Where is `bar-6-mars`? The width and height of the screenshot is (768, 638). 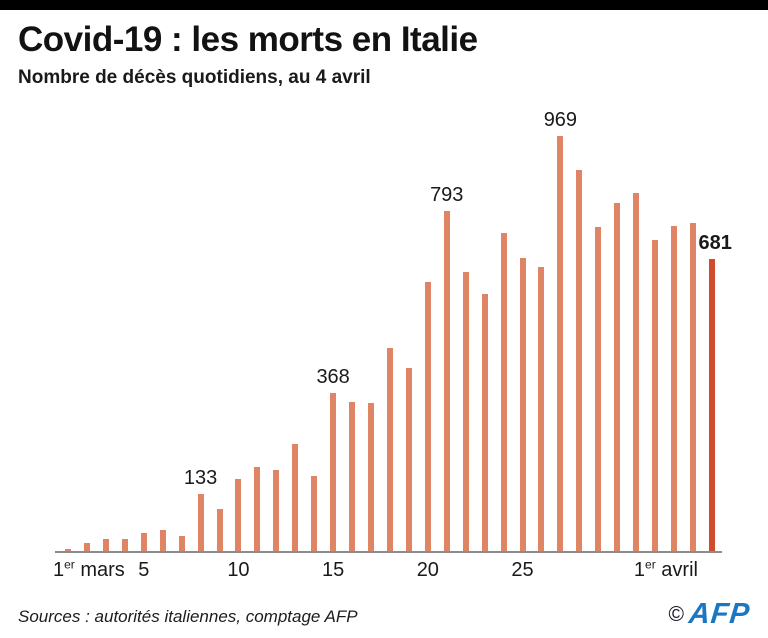 bar-6-mars is located at coordinates (162, 540).